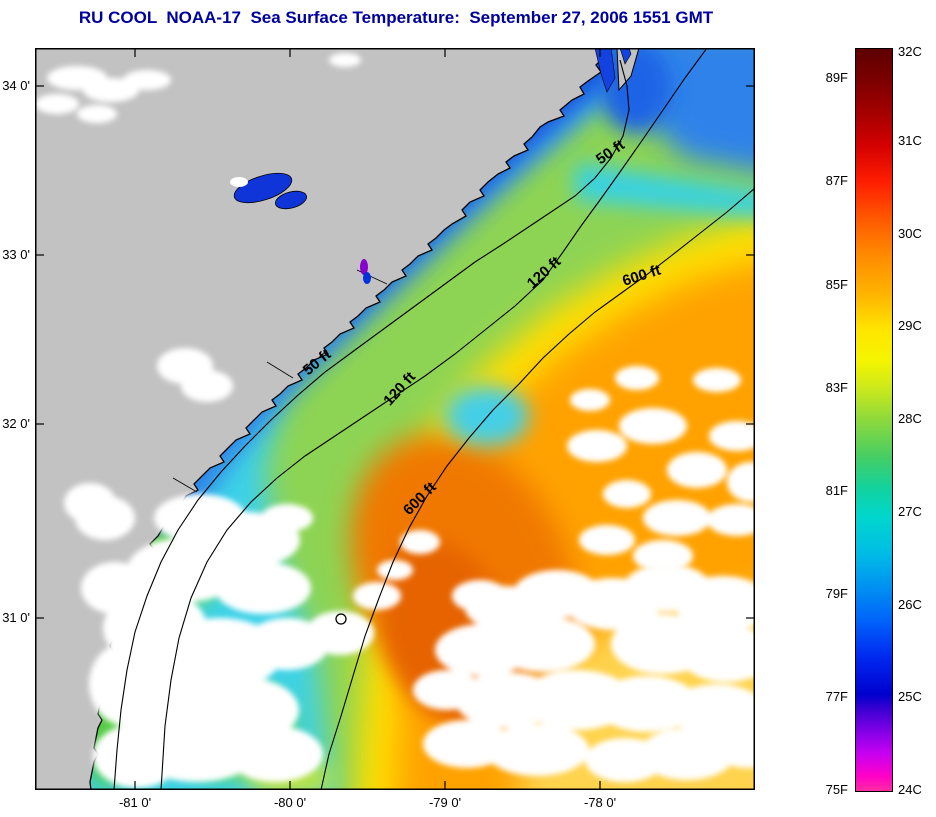 Image resolution: width=936 pixels, height=817 pixels. What do you see at coordinates (910, 789) in the screenshot?
I see `colorbar-c-label: 24C` at bounding box center [910, 789].